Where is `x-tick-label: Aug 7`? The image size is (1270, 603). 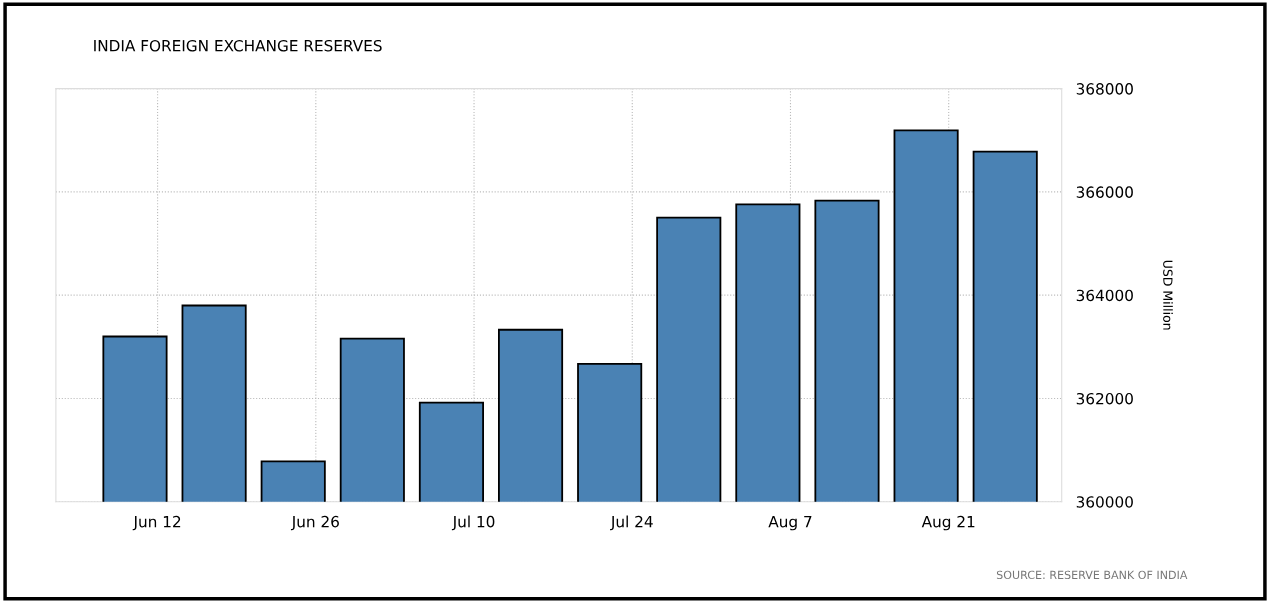 x-tick-label: Aug 7 is located at coordinates (790, 523).